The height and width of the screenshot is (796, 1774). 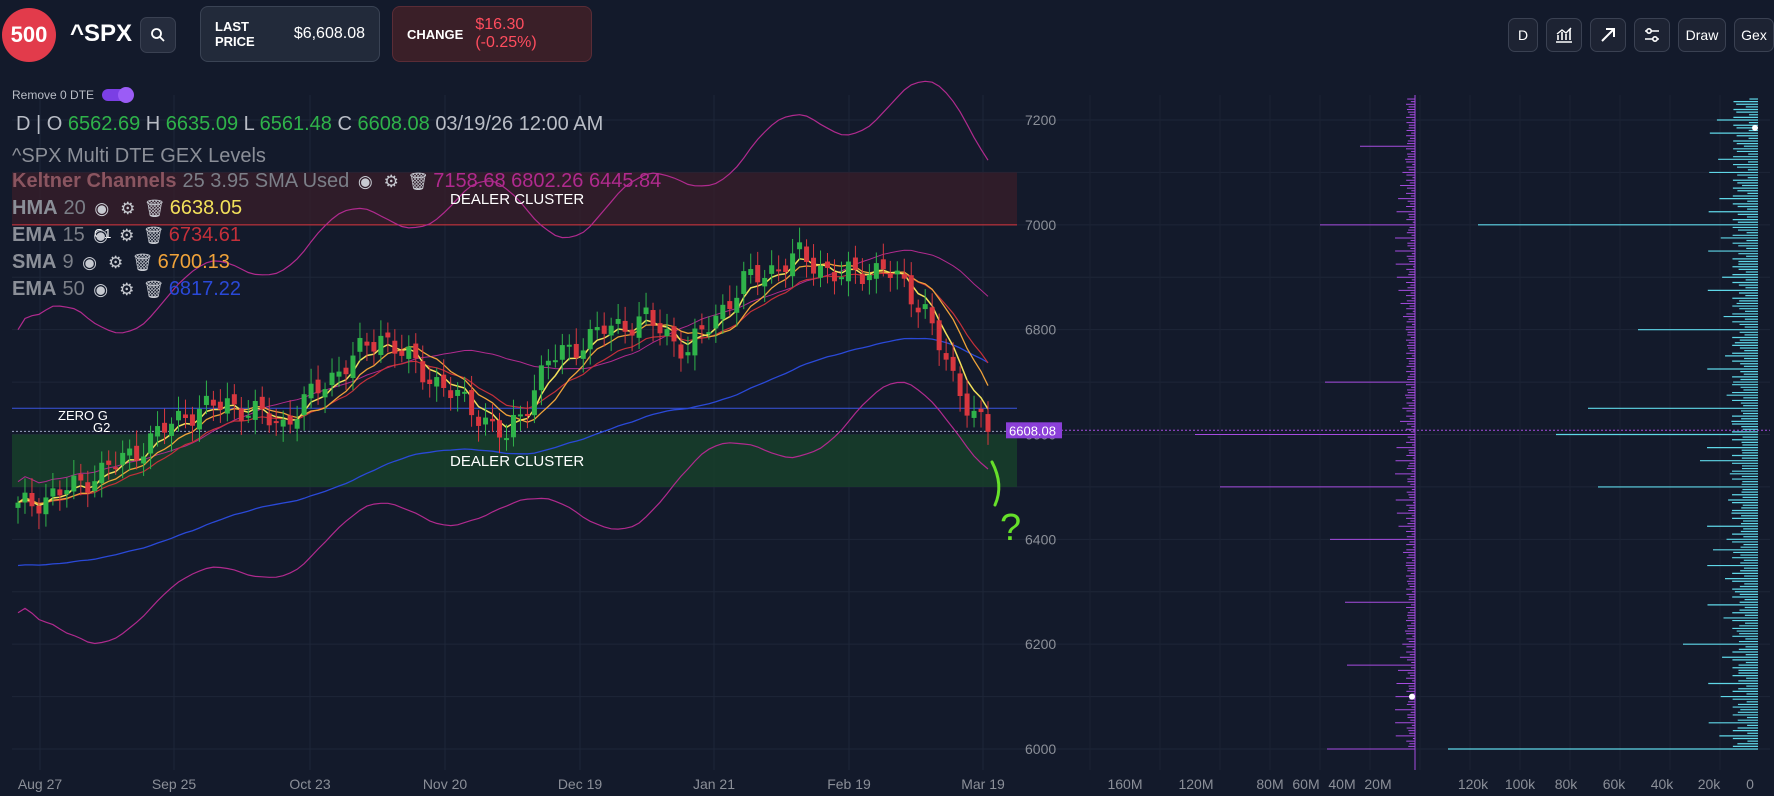 I want to click on indicator-name: Keltner Channels, so click(x=94, y=181).